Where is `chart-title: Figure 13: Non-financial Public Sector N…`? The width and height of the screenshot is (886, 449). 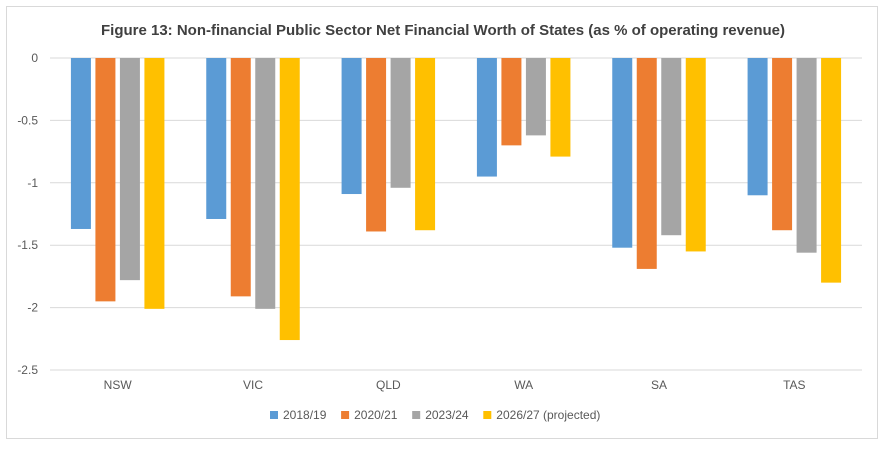 chart-title: Figure 13: Non-financial Public Sector N… is located at coordinates (443, 30).